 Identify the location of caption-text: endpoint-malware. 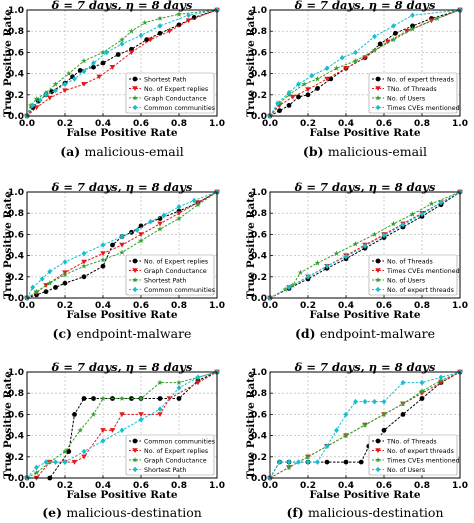
(377, 333).